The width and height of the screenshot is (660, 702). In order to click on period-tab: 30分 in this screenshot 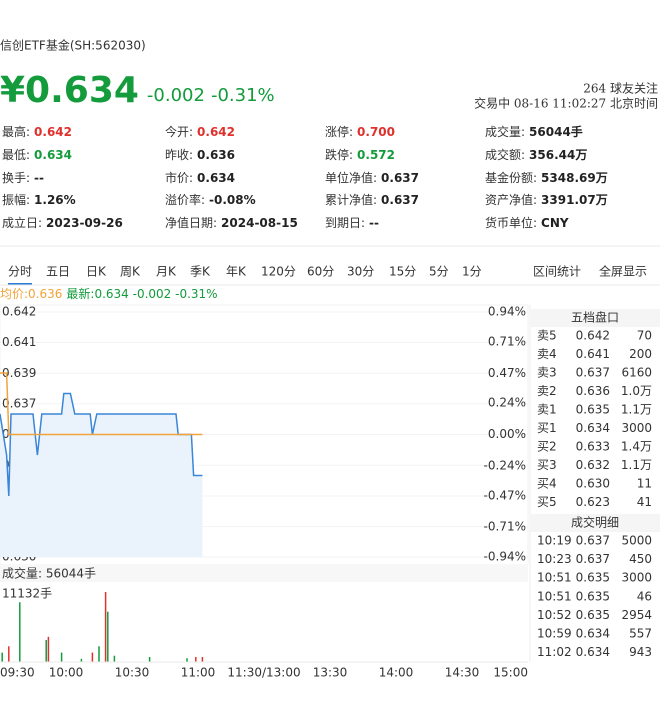, I will do `click(360, 272)`.